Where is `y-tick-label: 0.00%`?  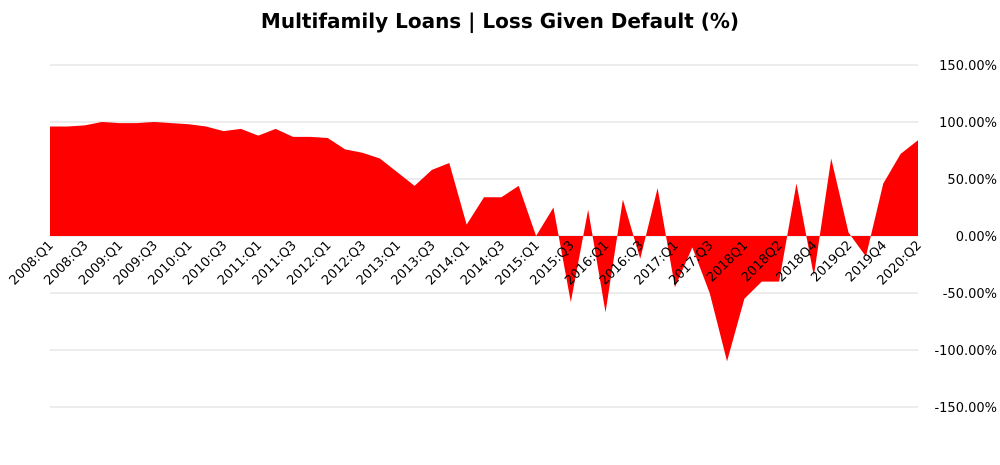
y-tick-label: 0.00% is located at coordinates (976, 237).